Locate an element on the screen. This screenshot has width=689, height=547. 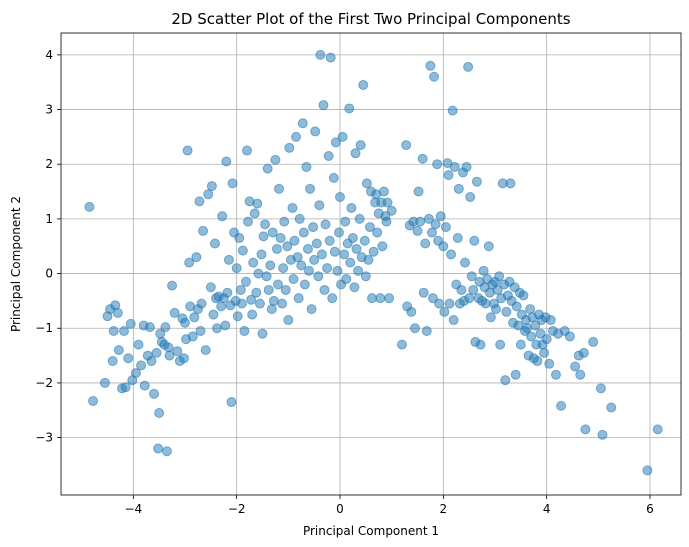
y-tick-label: 3 is located at coordinates (49, 110).